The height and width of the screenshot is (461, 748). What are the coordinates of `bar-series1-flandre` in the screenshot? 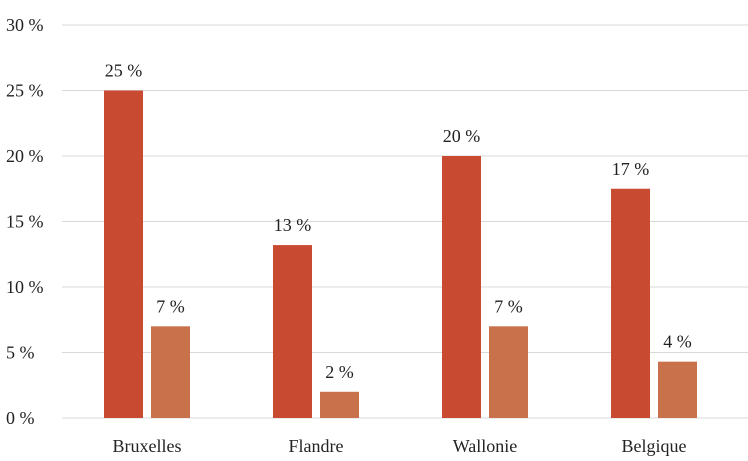 It's located at (292, 331).